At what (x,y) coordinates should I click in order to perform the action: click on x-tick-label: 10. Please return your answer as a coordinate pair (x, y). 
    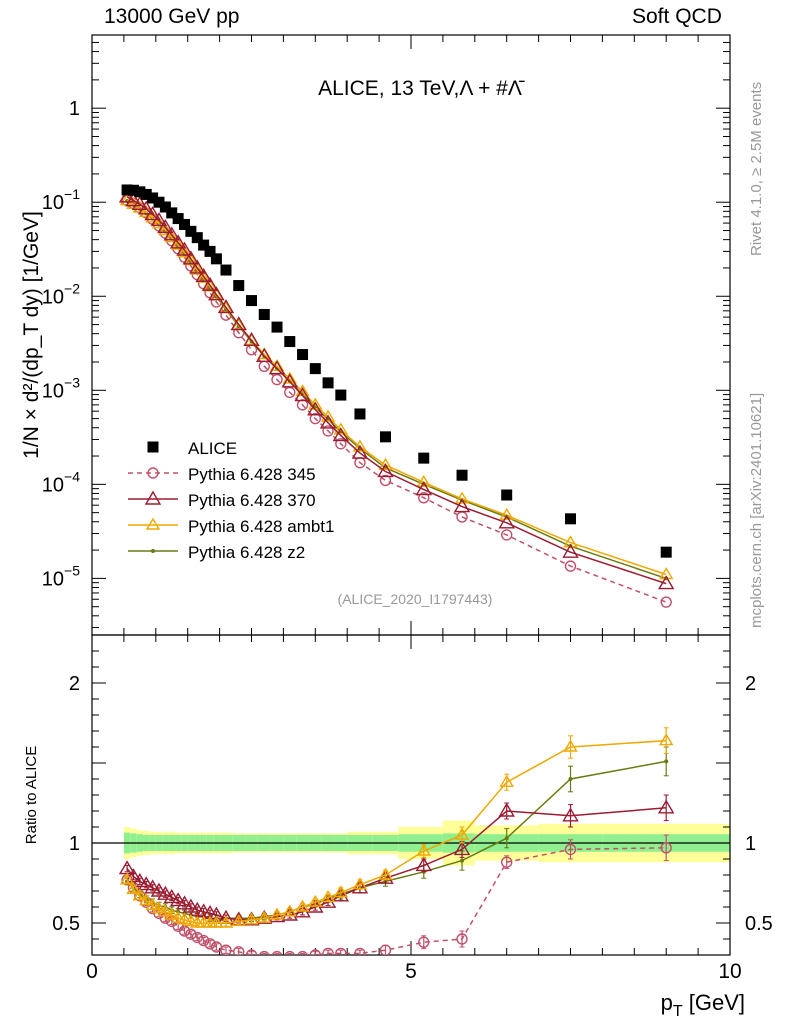
    Looking at the image, I should click on (729, 971).